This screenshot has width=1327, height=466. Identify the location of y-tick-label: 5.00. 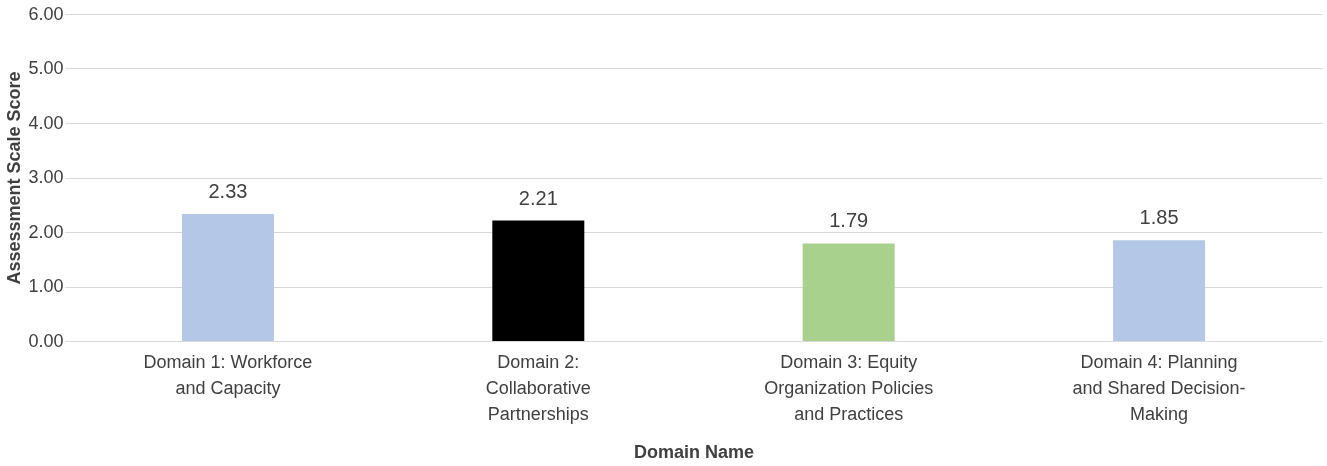
(46, 68).